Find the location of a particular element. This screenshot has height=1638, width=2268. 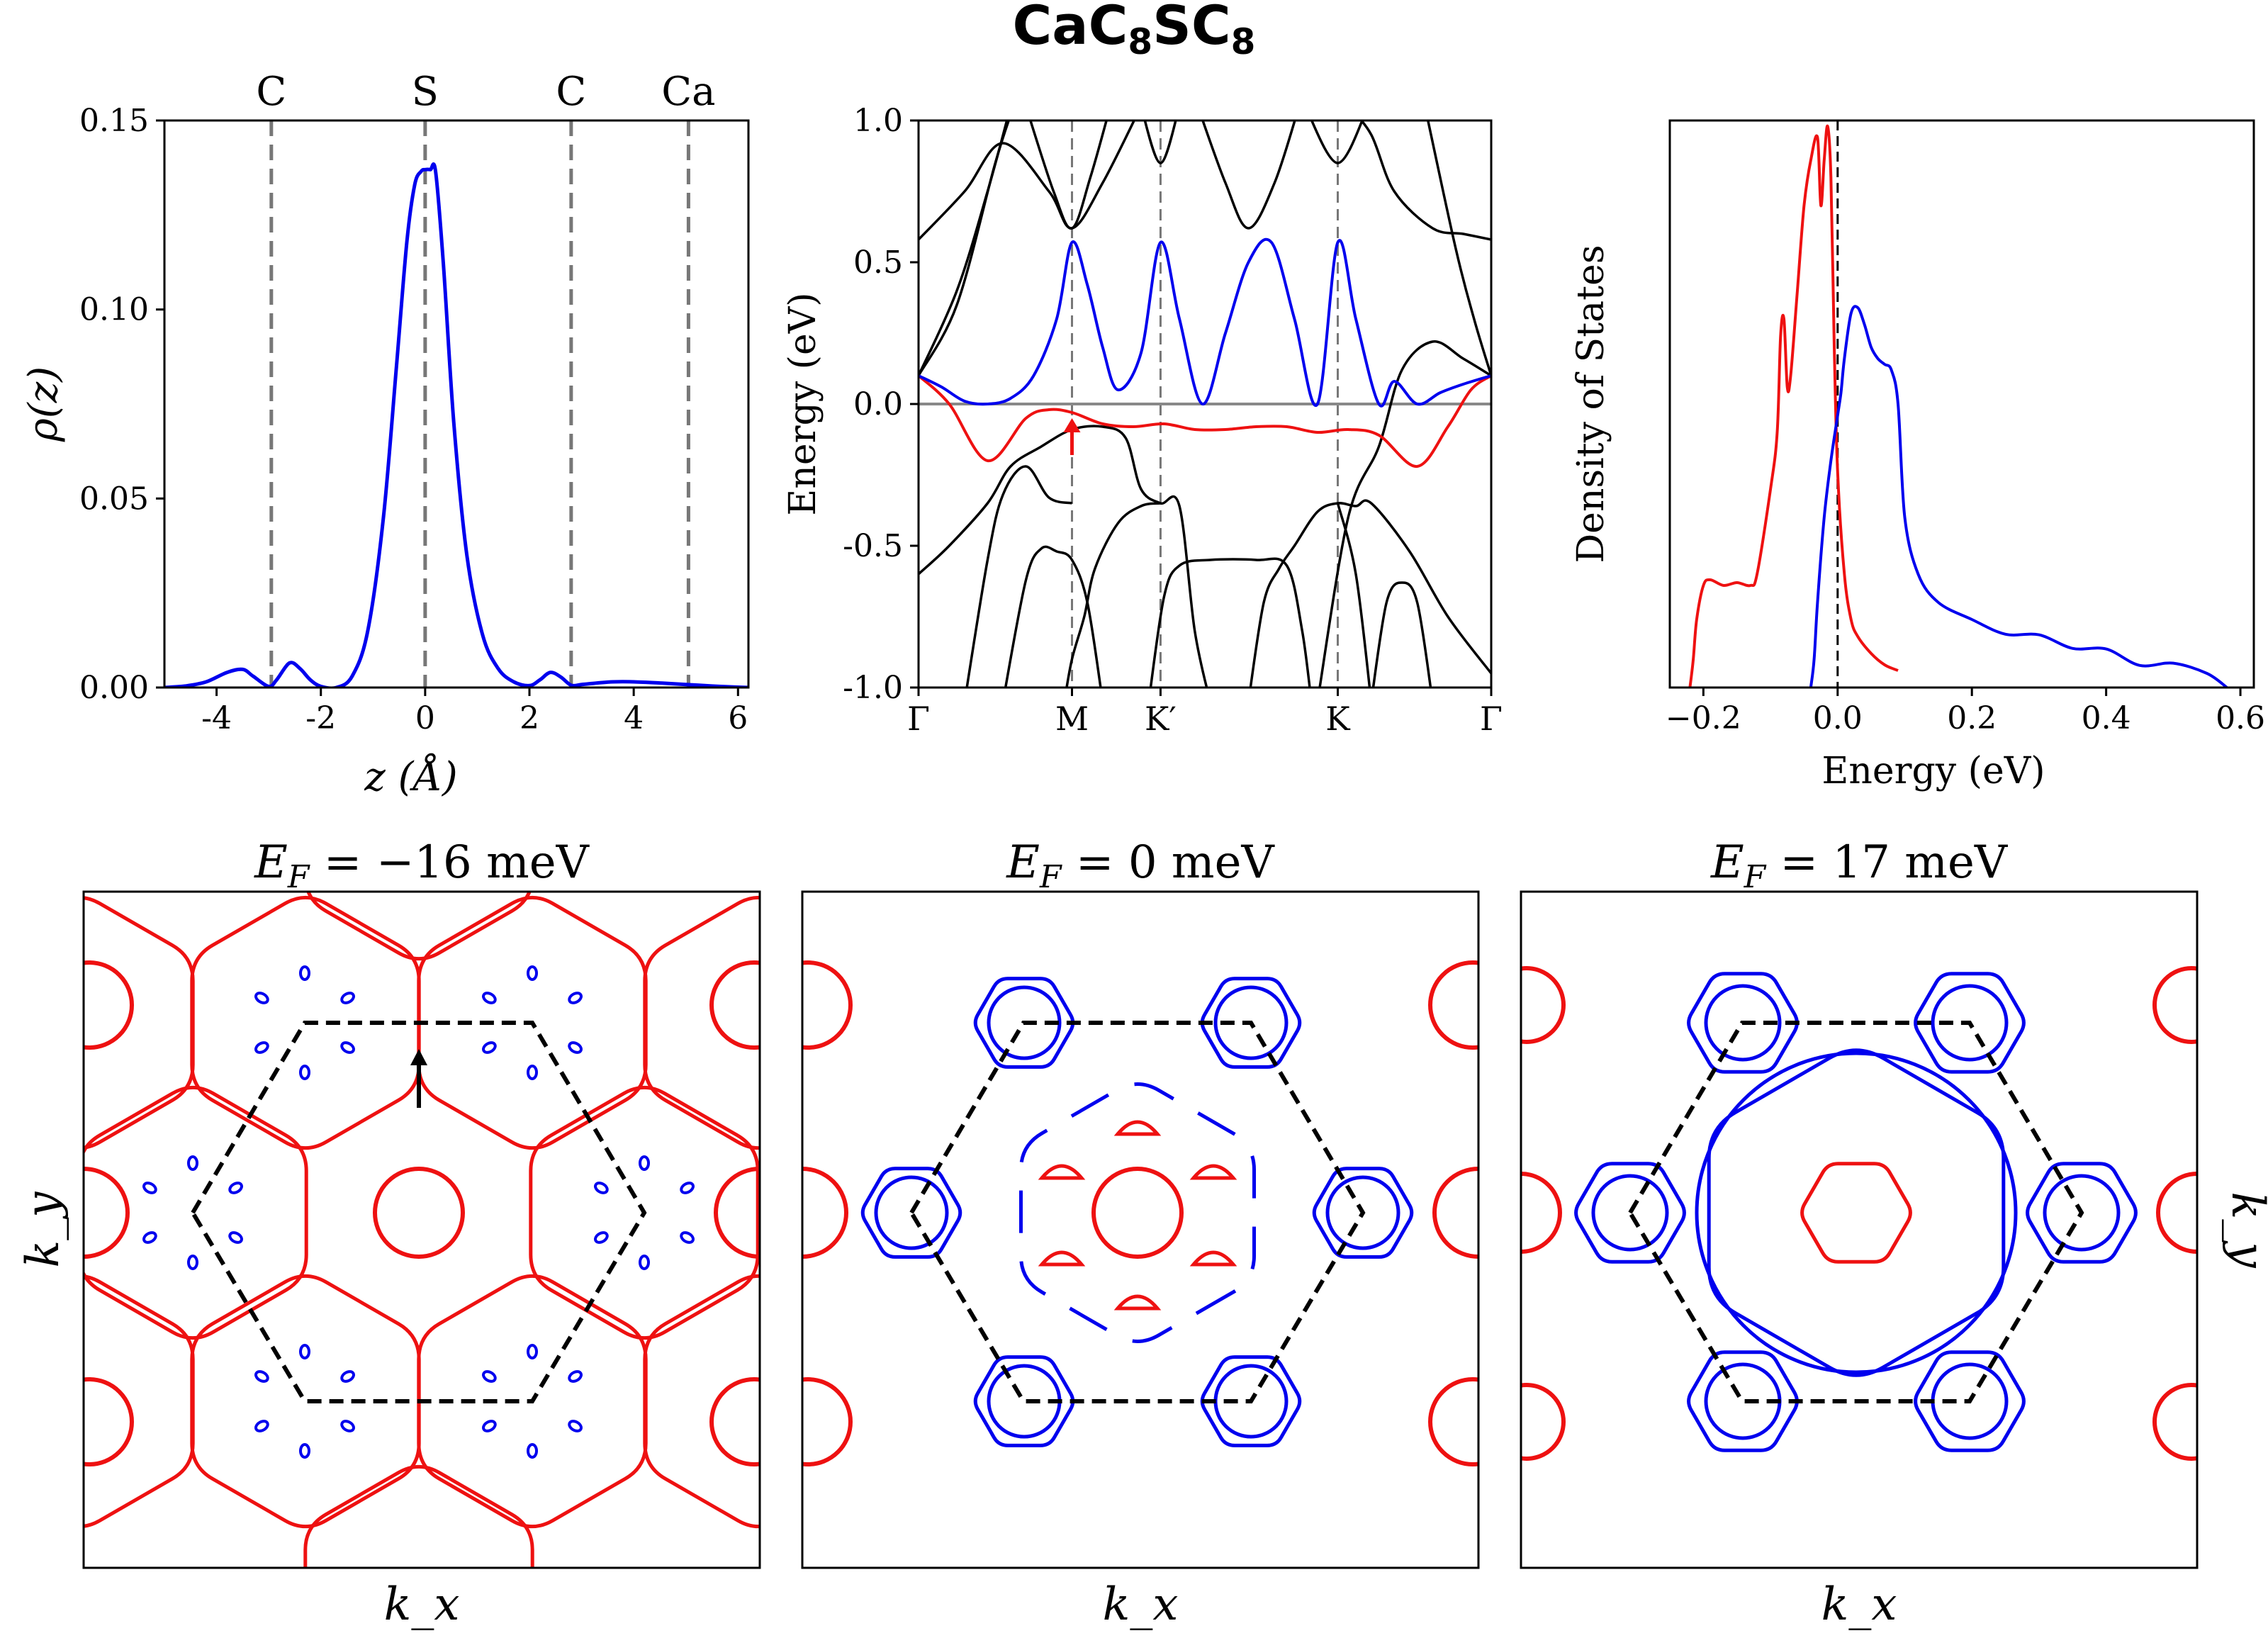

density-y-label: ρ(z) is located at coordinates (44, 404).